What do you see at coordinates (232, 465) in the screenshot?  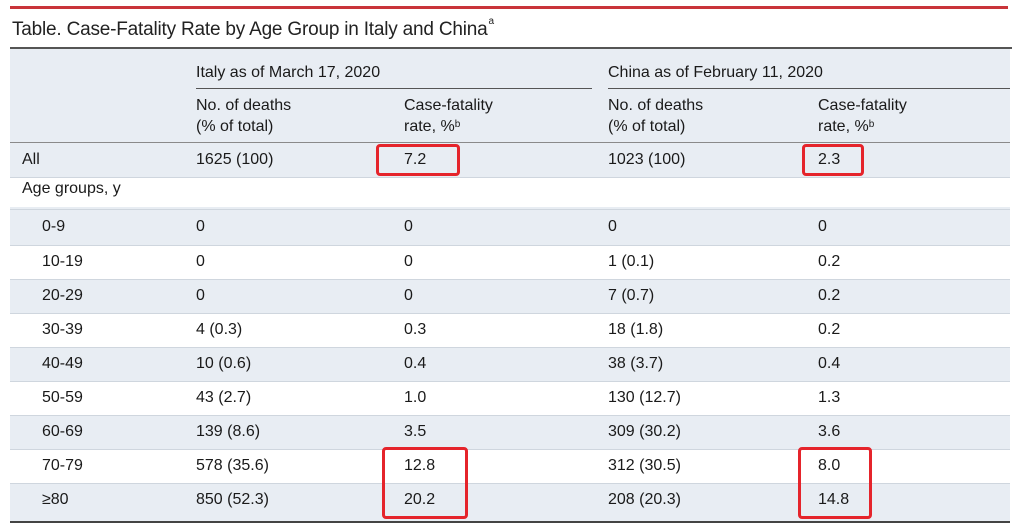 I see `italy-deaths-cell: 578 (35.6)` at bounding box center [232, 465].